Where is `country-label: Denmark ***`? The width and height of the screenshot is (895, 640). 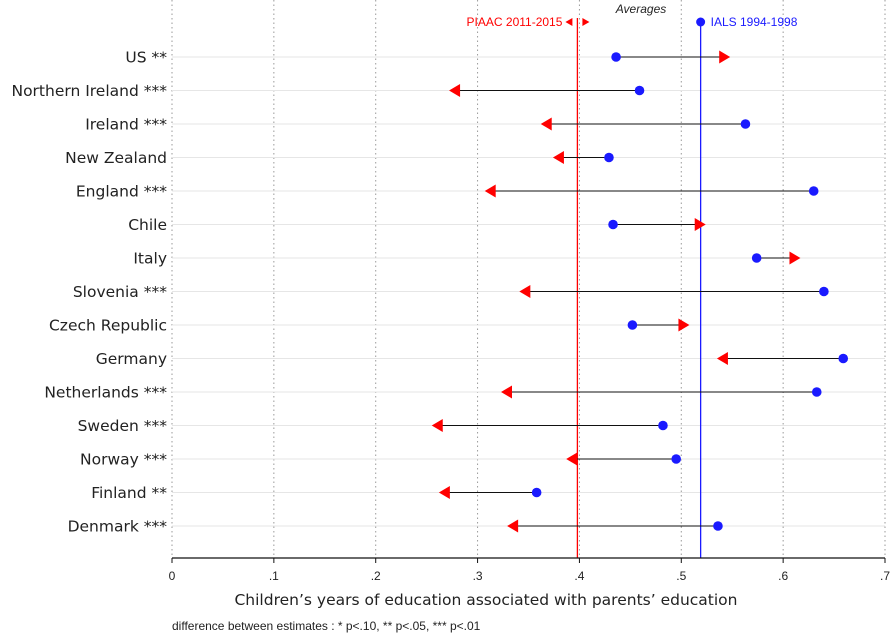
country-label: Denmark *** is located at coordinates (118, 527).